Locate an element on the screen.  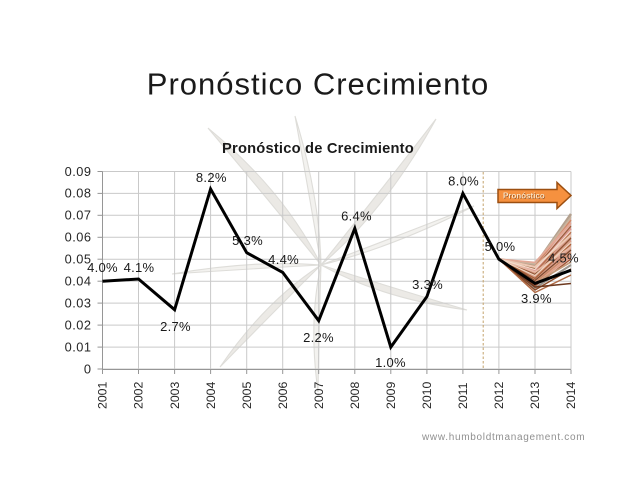
svg-text: 0.04 is located at coordinates (78, 281).